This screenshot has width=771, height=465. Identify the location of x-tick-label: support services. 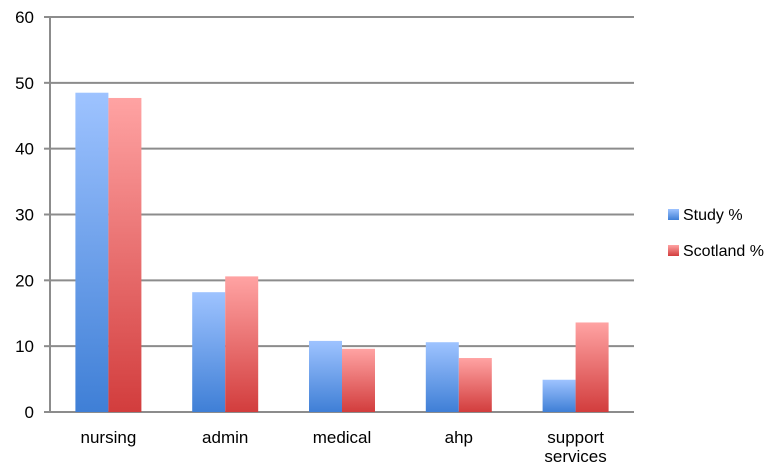
(575, 446).